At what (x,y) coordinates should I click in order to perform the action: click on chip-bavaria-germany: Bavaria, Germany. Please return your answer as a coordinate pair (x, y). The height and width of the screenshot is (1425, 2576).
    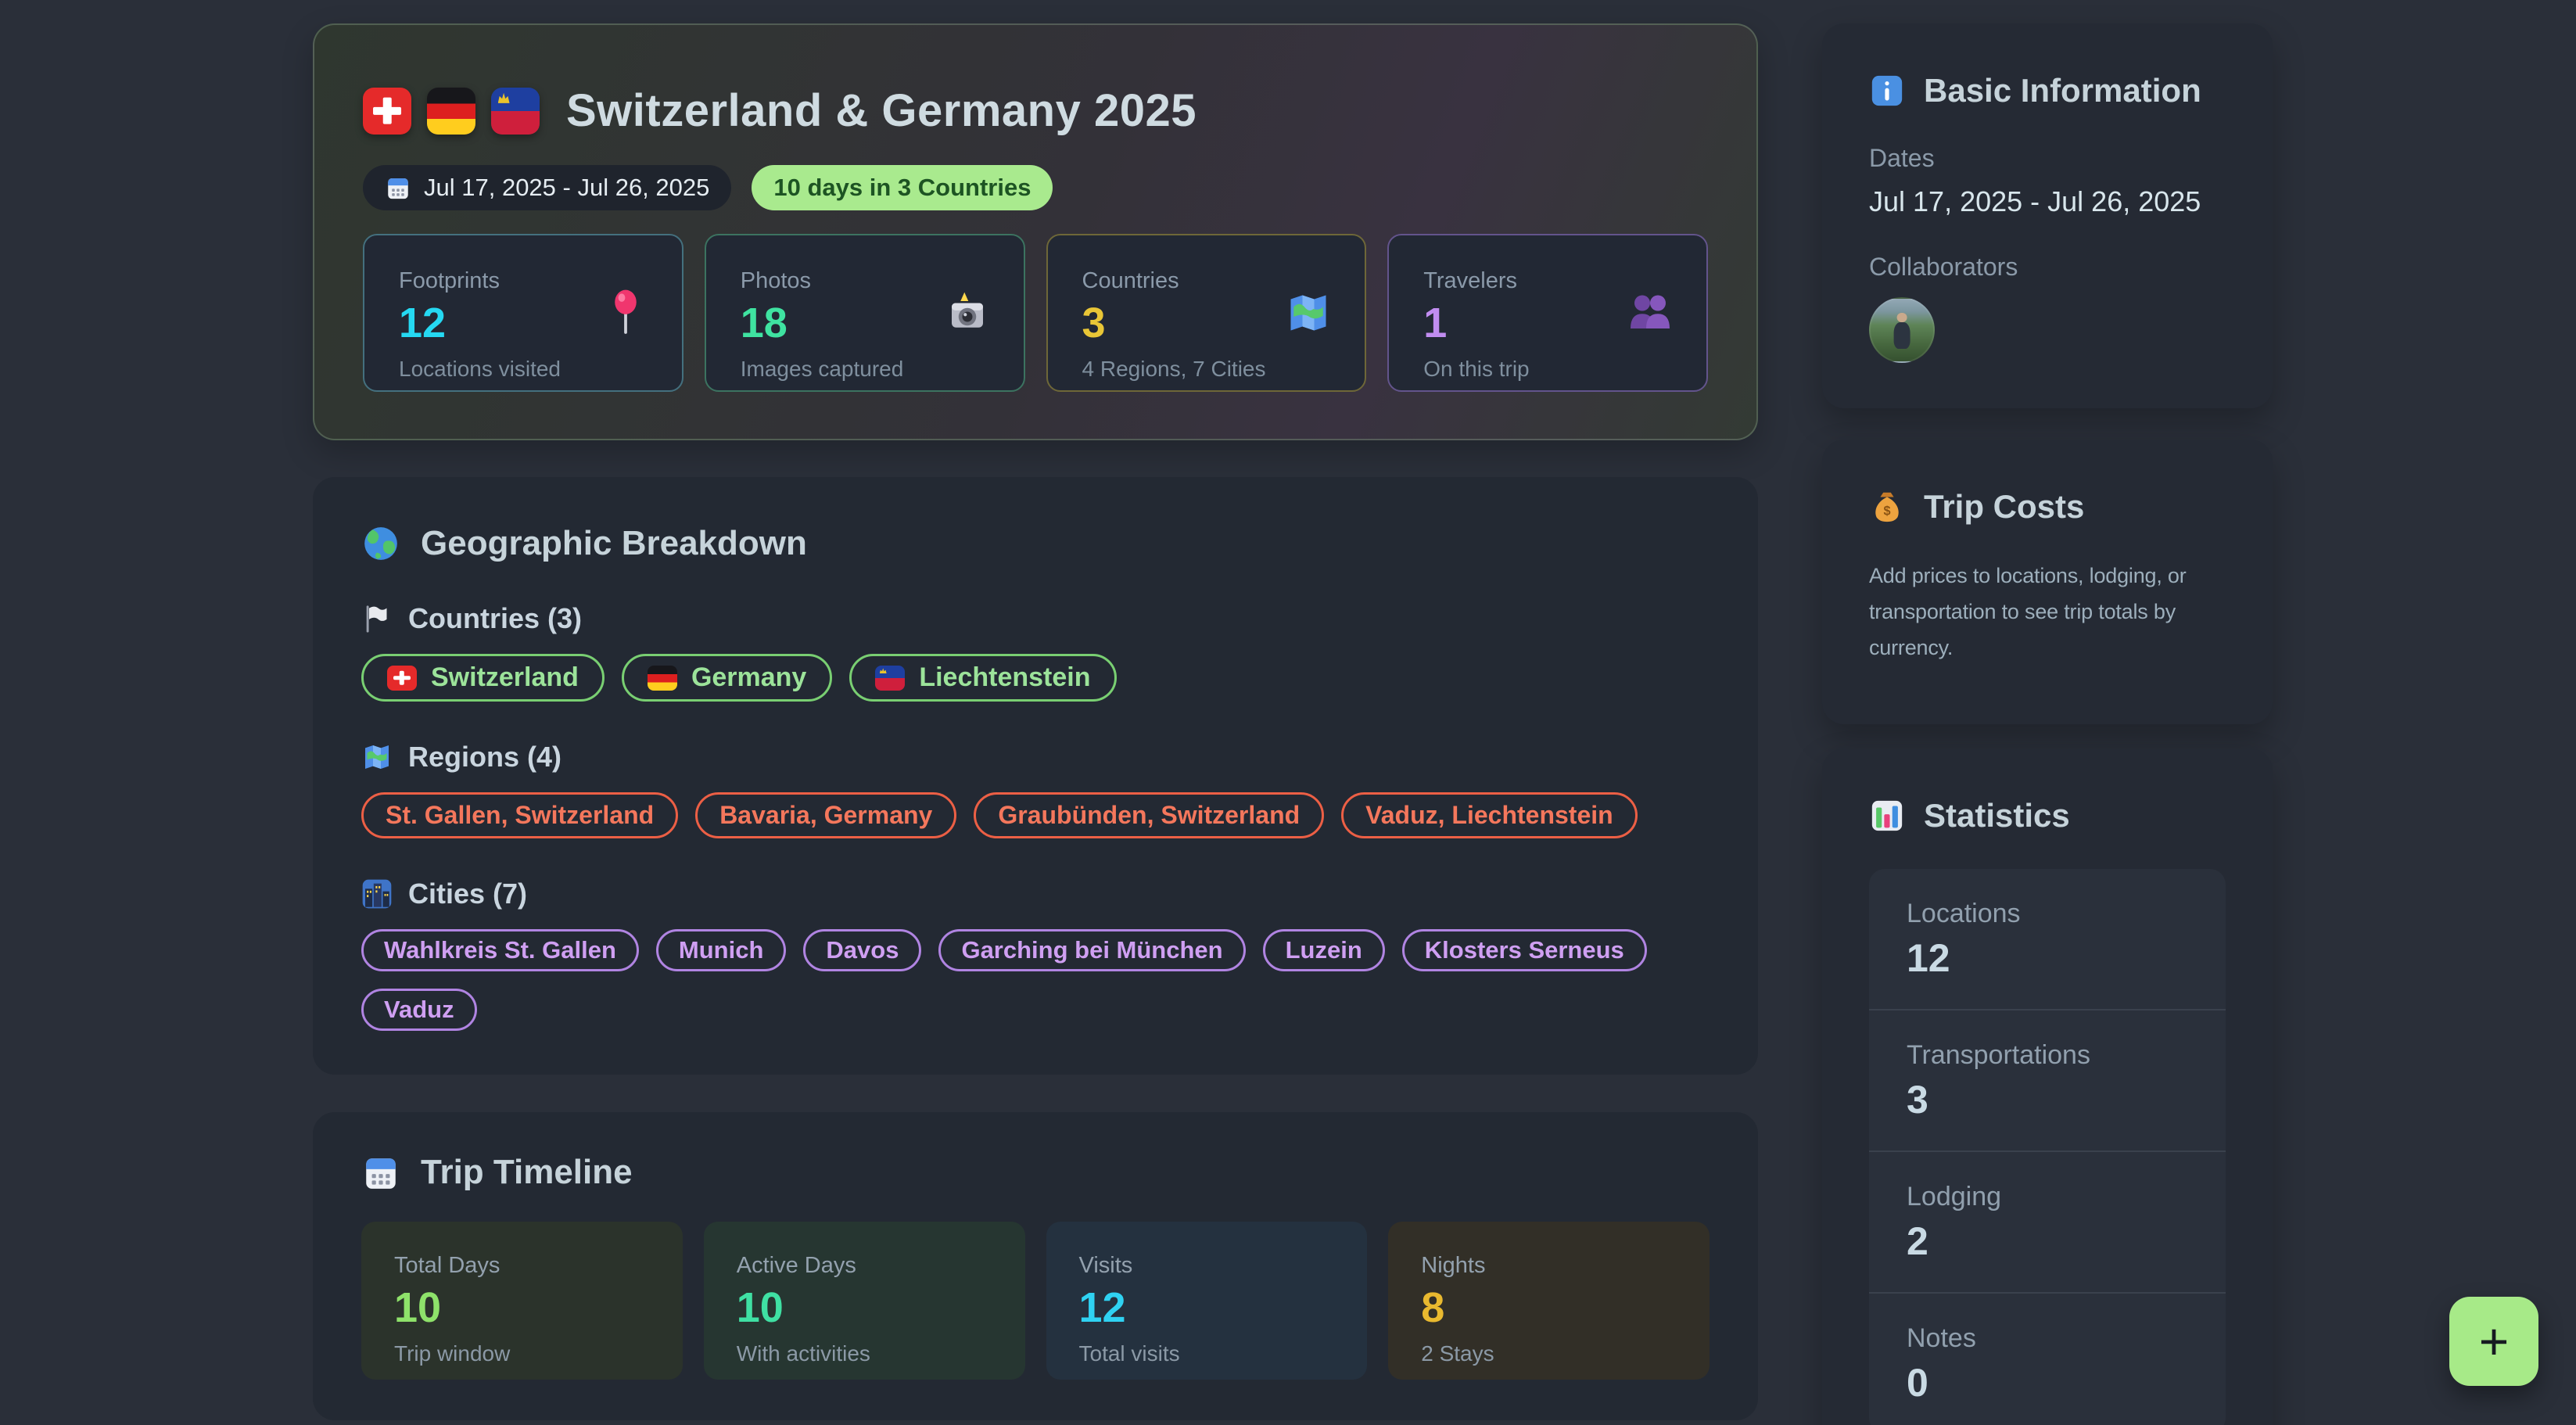
    Looking at the image, I should click on (826, 815).